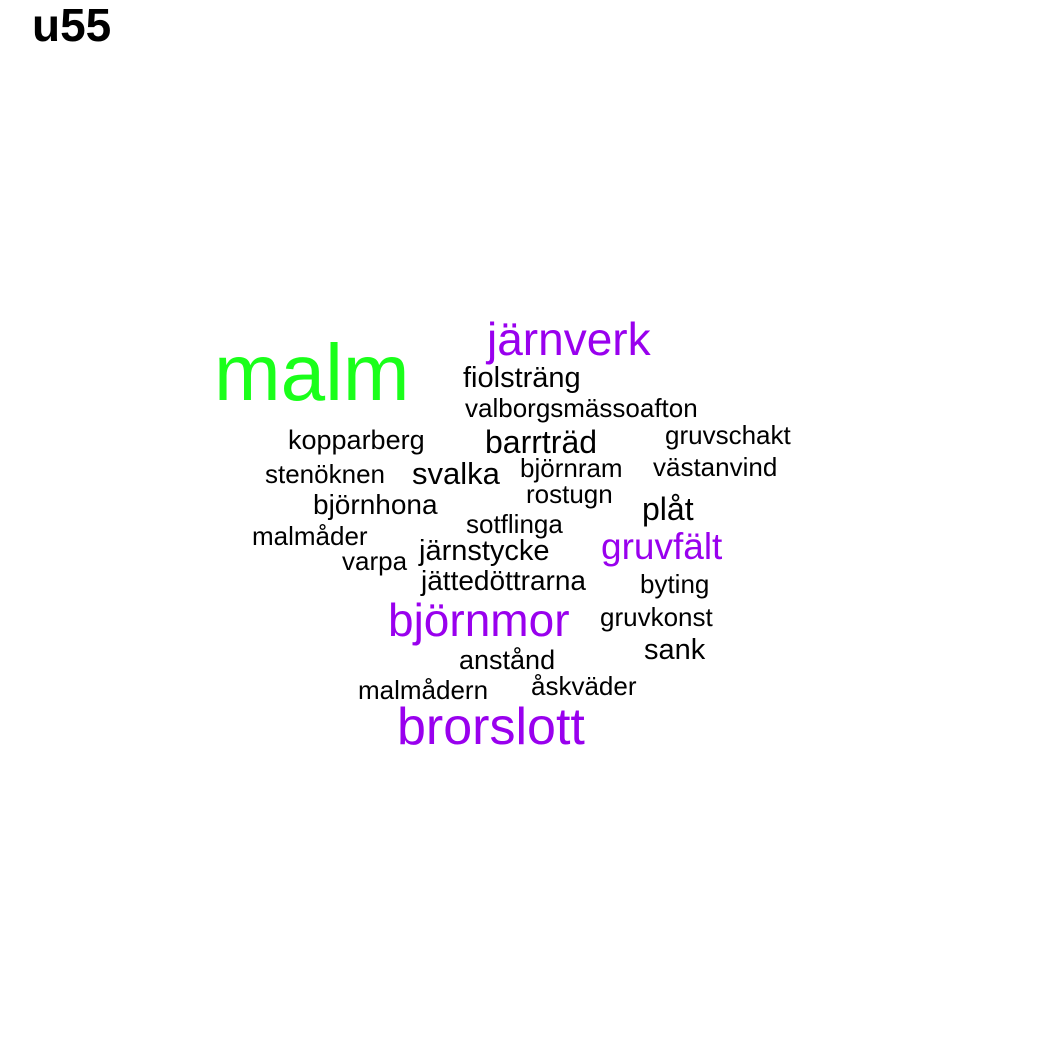 The width and height of the screenshot is (1050, 1050). Describe the element at coordinates (569, 494) in the screenshot. I see `cloud-word-rostugn: rostugn` at that location.